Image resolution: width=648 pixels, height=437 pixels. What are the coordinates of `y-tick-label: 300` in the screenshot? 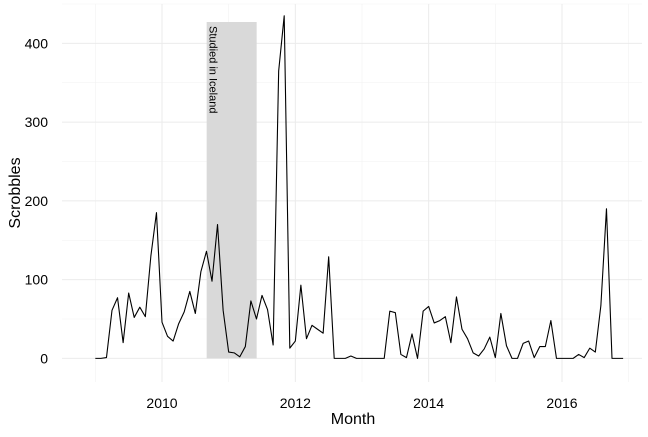 It's located at (37, 122).